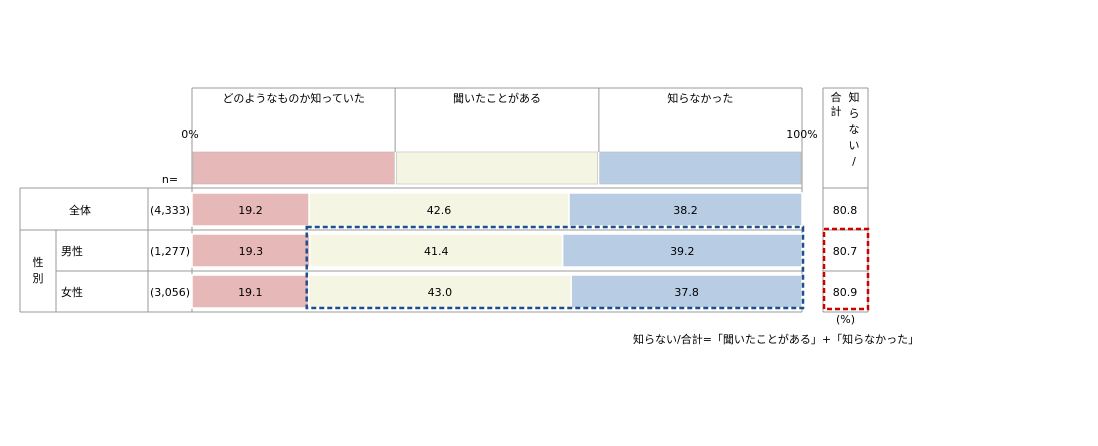 This screenshot has width=1098, height=446. I want to click on legend-label-3: 知らなかった, so click(700, 98).